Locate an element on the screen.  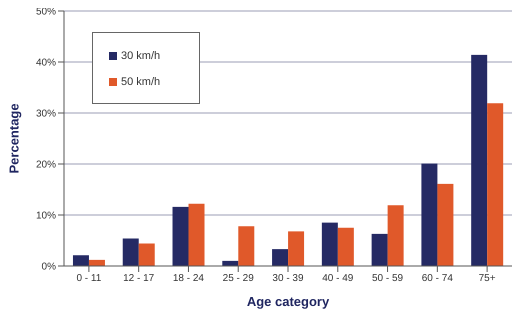
legend-label: 30 km/h is located at coordinates (140, 56).